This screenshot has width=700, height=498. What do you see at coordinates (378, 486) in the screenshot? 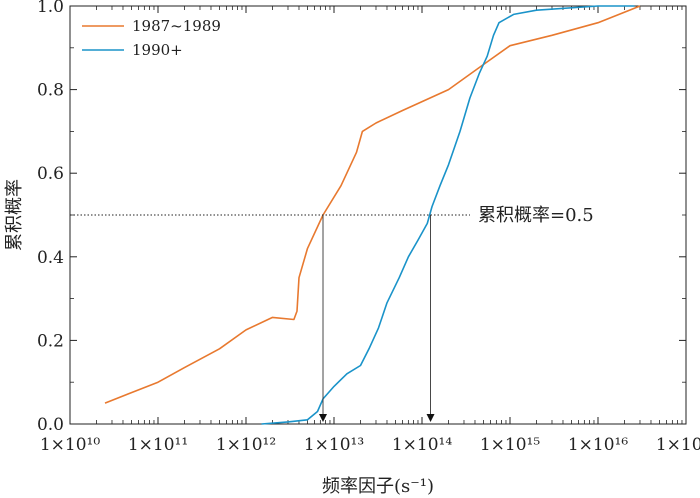
I see `x-axis-title: 频率因子(s⁻¹)` at bounding box center [378, 486].